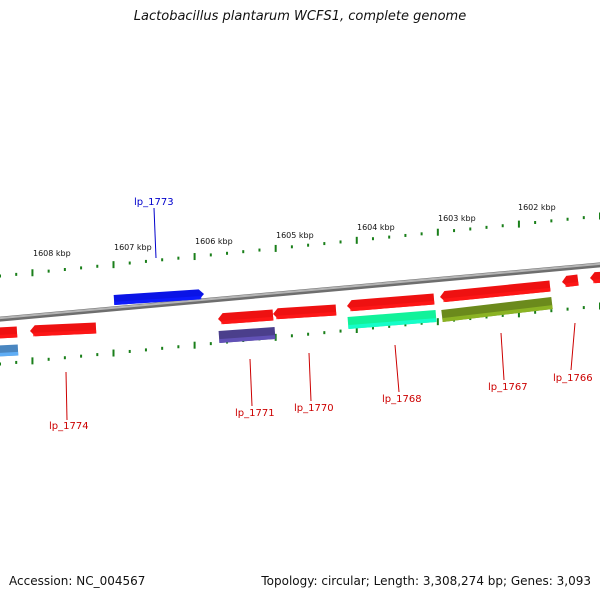 The image size is (600, 600). I want to click on backbone-highlight, so click(300, 291).